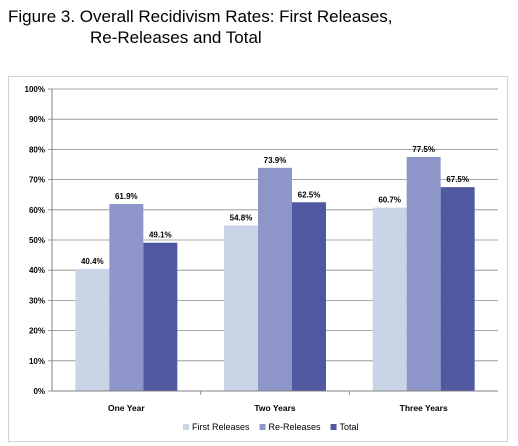  Describe the element at coordinates (423, 149) in the screenshot. I see `data-label: 77.5%` at that location.